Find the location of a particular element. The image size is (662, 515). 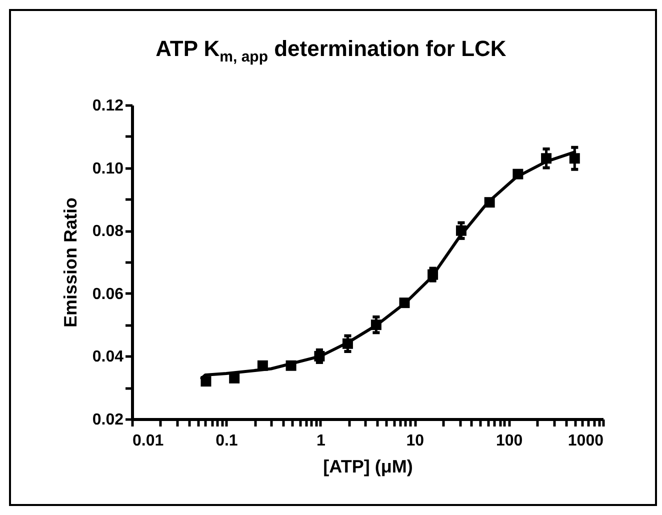

y-tick-label: 0.04 is located at coordinates (108, 357).